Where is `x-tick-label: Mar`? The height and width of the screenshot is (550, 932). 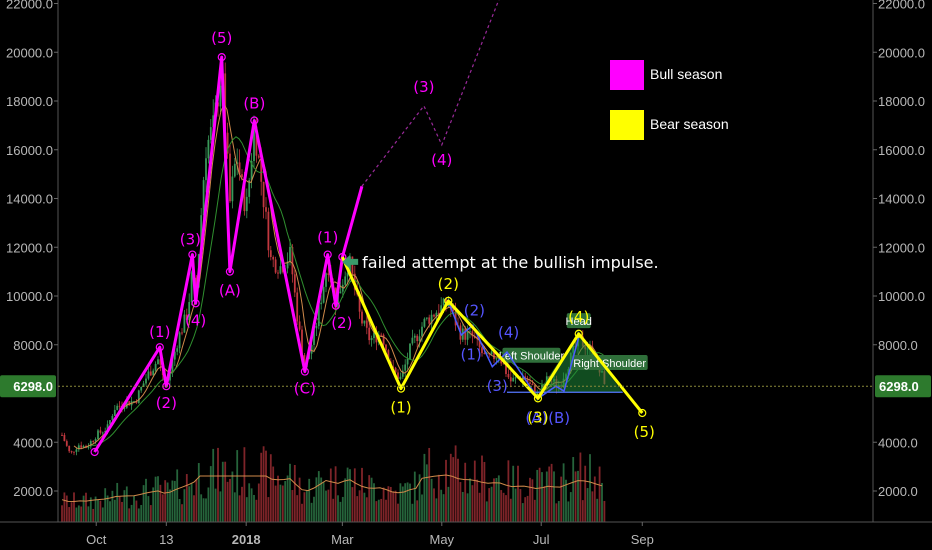 x-tick-label: Mar is located at coordinates (342, 539).